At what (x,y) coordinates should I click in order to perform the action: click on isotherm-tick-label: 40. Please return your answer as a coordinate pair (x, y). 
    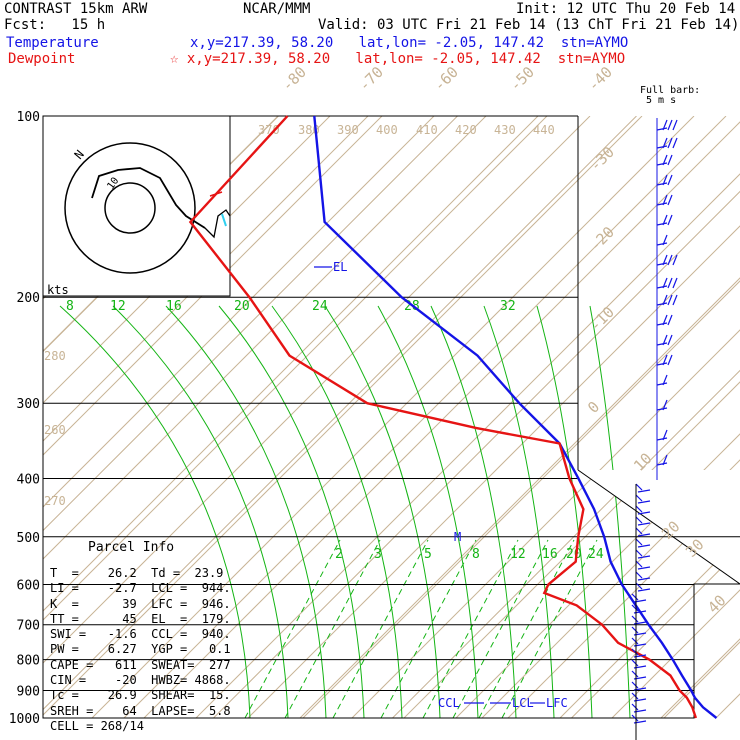
    Looking at the image, I should click on (717, 604).